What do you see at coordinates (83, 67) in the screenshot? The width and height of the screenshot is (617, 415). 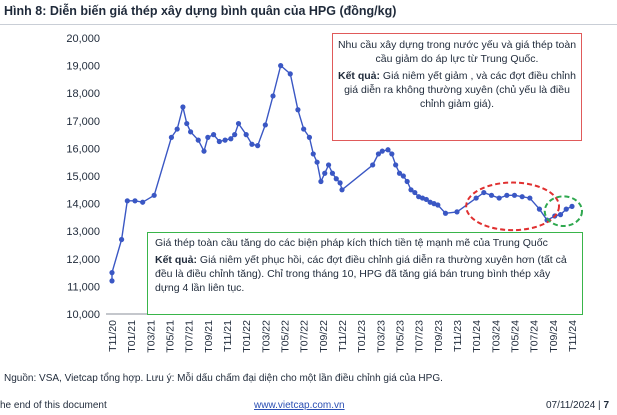 I see `y-tick-label: 19,000` at bounding box center [83, 67].